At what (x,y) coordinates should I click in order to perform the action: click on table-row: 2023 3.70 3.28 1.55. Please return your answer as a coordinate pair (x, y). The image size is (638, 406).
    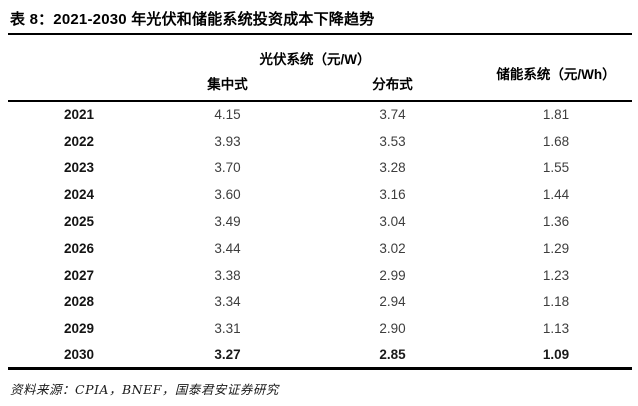
    Looking at the image, I should click on (320, 168).